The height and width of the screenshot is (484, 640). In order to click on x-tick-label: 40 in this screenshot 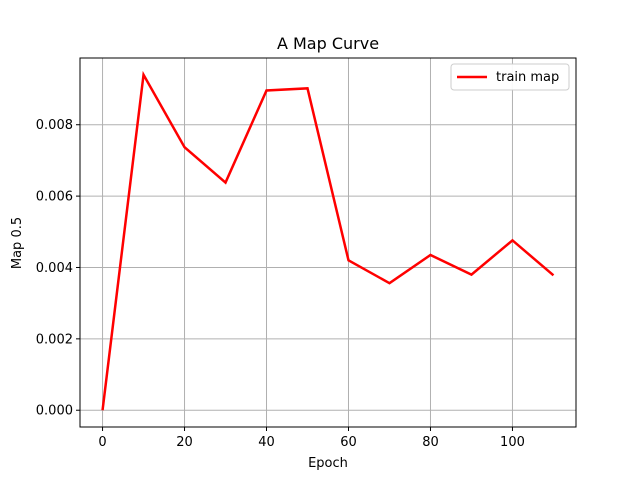, I will do `click(266, 442)`.